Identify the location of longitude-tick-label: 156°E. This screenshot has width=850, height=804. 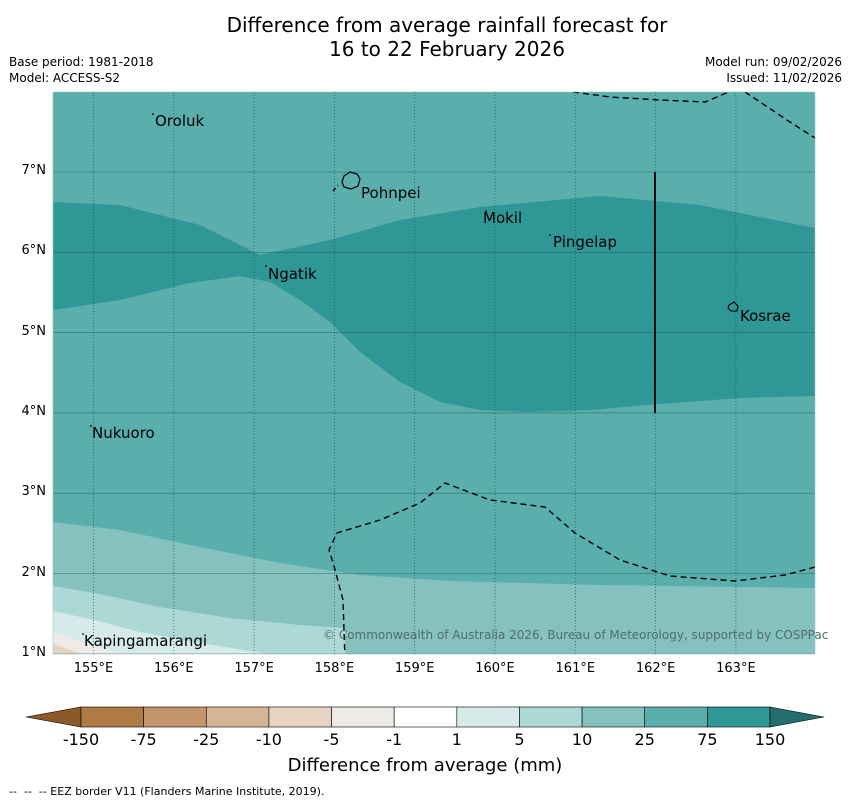
(174, 668).